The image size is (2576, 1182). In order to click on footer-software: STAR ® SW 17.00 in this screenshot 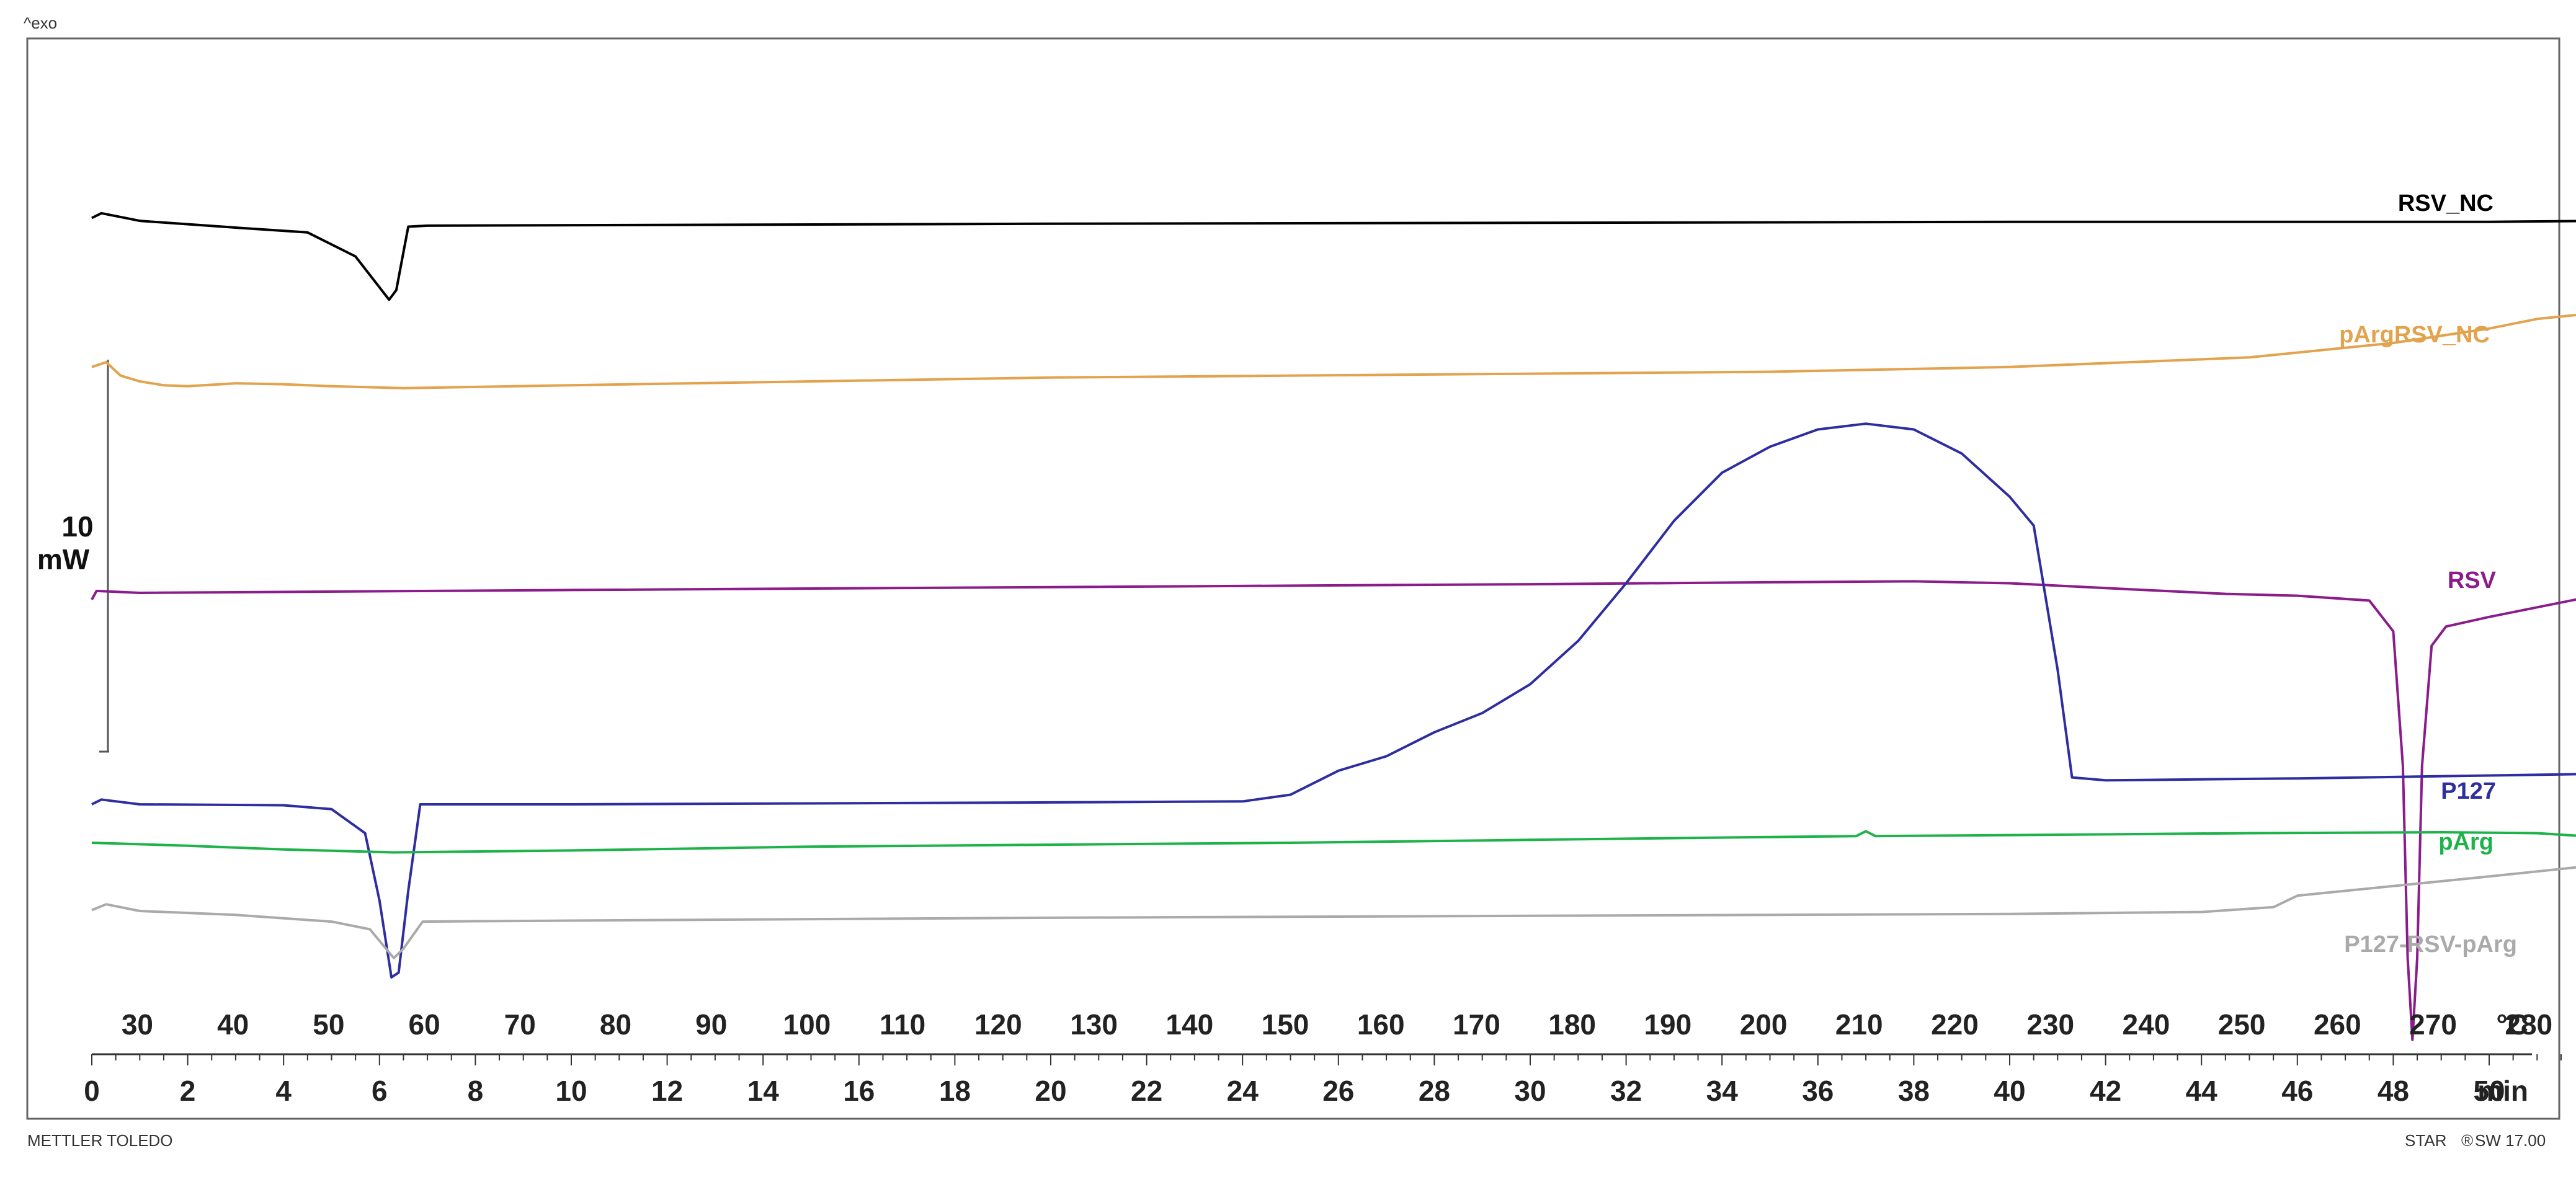, I will do `click(2475, 1140)`.